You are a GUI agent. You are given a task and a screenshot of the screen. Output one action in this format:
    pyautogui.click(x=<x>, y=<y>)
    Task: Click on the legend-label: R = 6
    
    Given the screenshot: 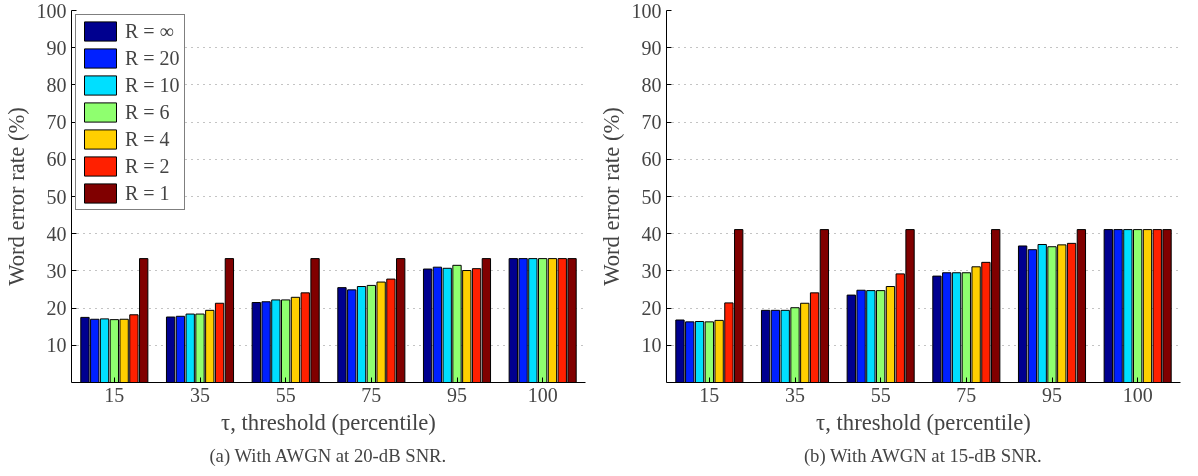 What is the action you would take?
    pyautogui.click(x=147, y=112)
    